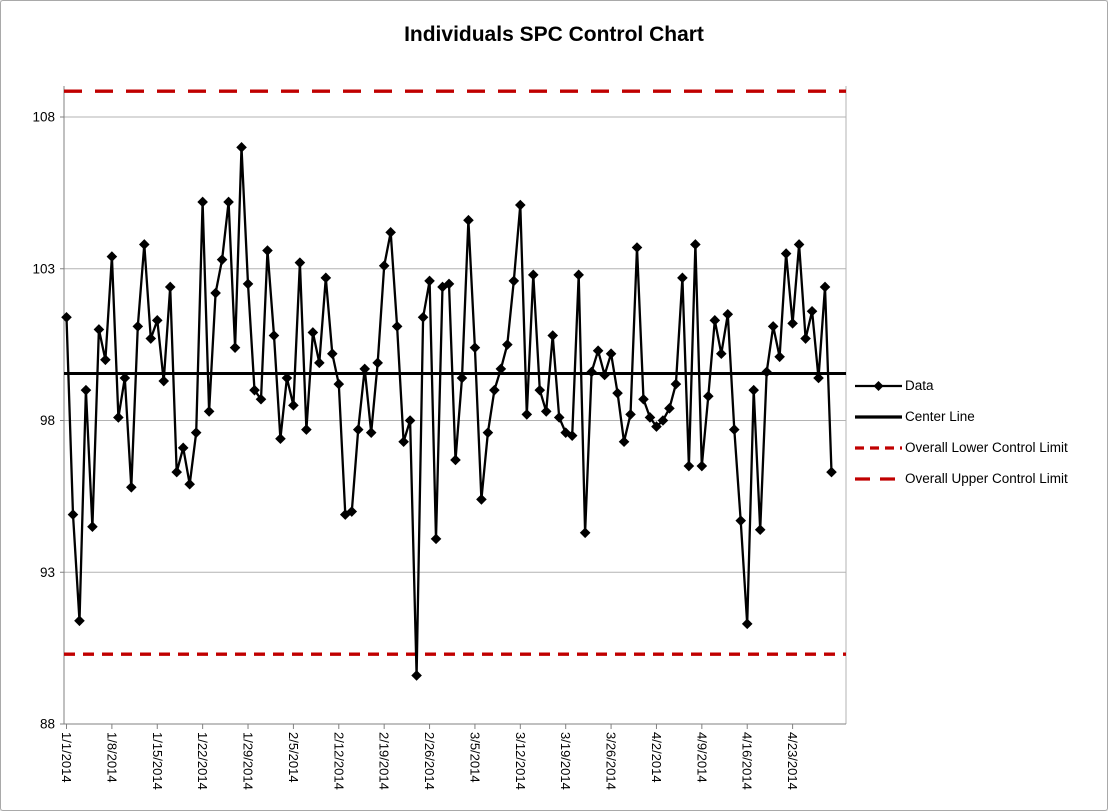 This screenshot has height=811, width=1108. What do you see at coordinates (43, 117) in the screenshot?
I see `svg-text: 108` at bounding box center [43, 117].